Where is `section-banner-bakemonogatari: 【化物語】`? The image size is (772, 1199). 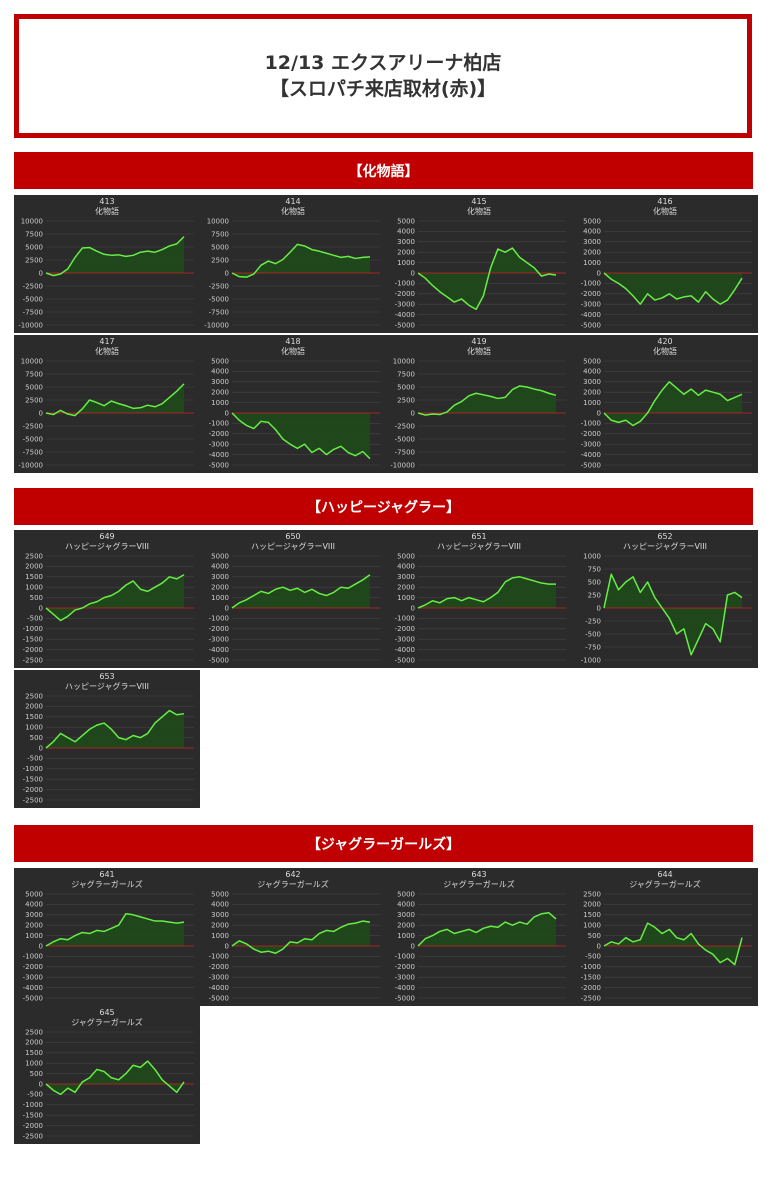 section-banner-bakemonogatari: 【化物語】 is located at coordinates (383, 170).